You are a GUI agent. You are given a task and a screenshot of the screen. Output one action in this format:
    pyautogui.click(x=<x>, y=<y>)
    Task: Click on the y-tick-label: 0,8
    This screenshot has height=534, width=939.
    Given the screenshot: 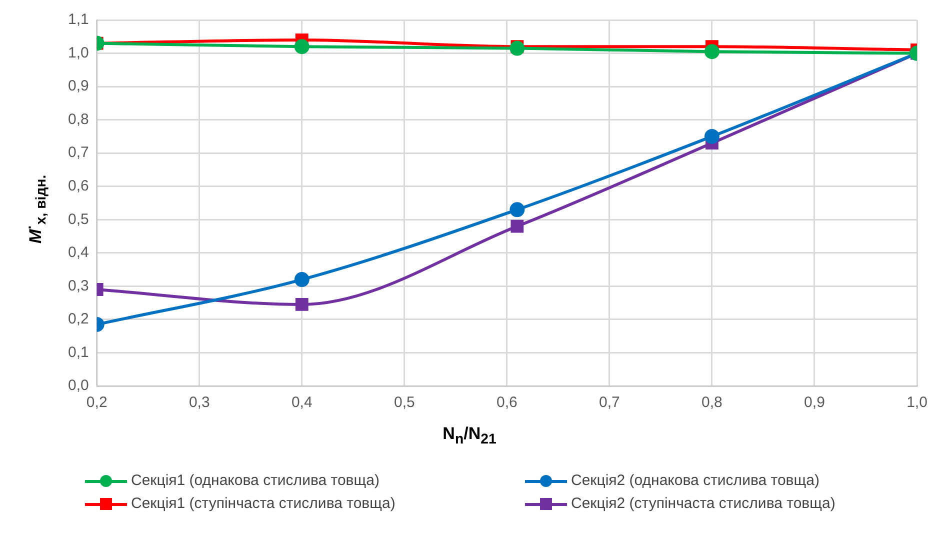 What is the action you would take?
    pyautogui.click(x=78, y=119)
    